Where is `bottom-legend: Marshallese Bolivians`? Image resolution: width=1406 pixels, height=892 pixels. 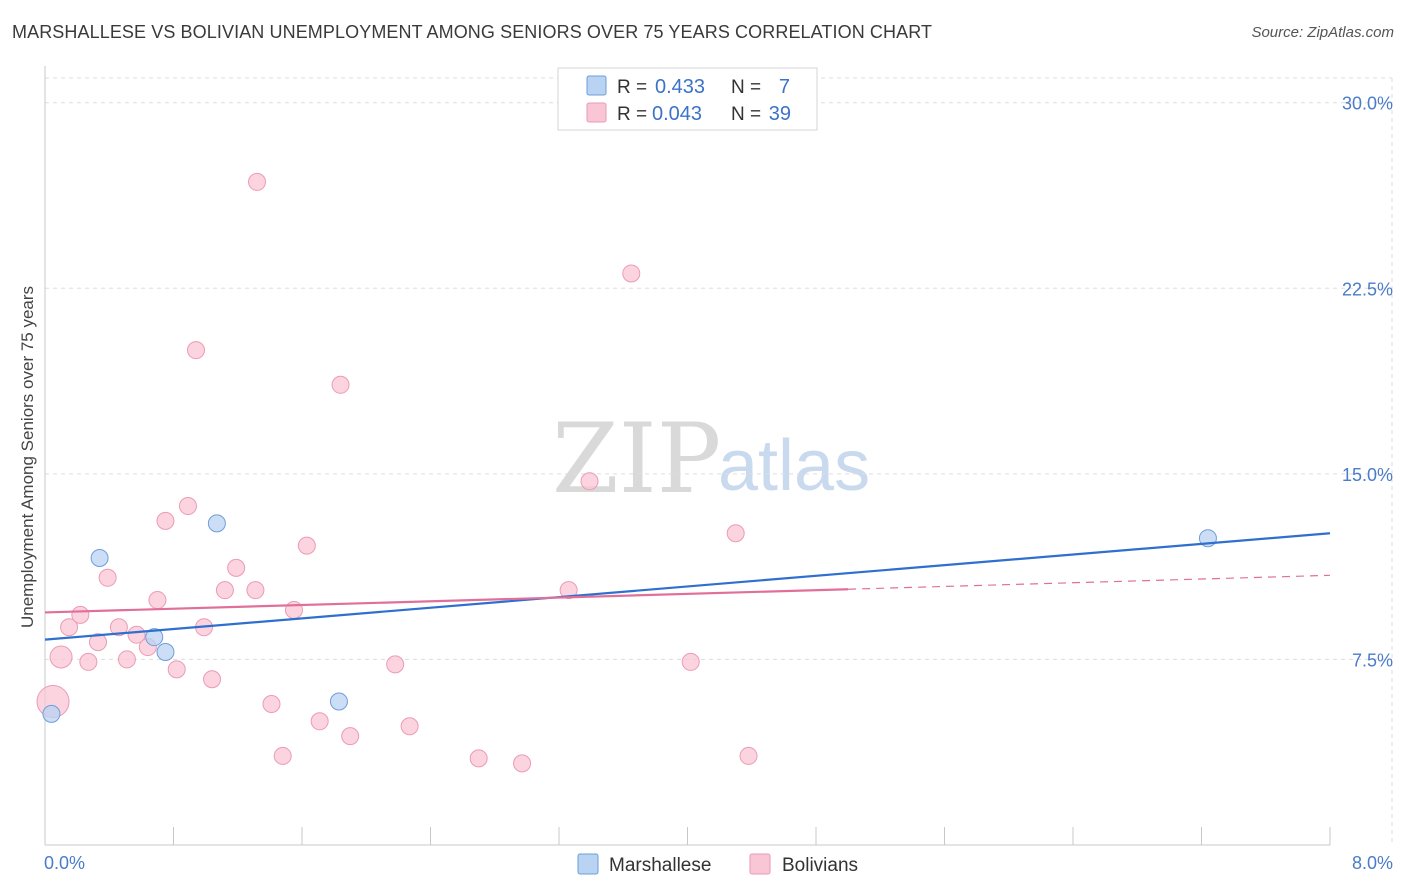 bottom-legend: Marshallese Bolivians is located at coordinates (717, 864).